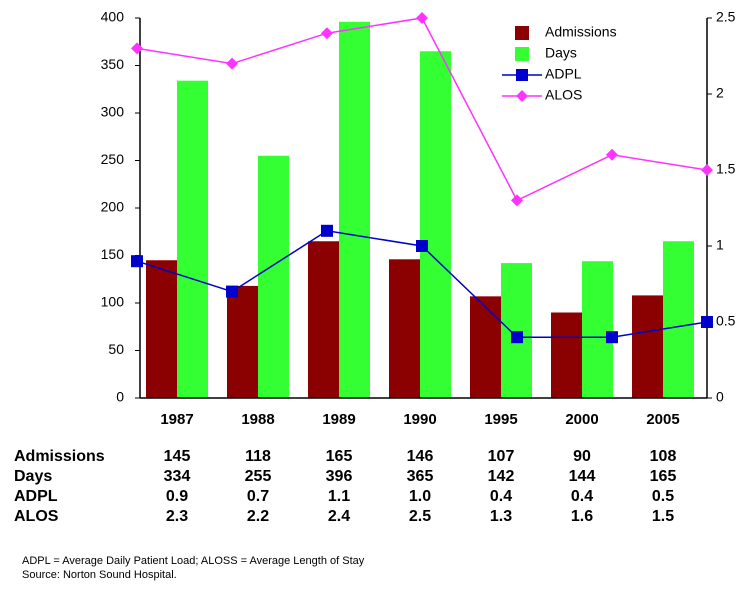  Describe the element at coordinates (726, 321) in the screenshot. I see `y2-tick-label: 0.5` at that location.